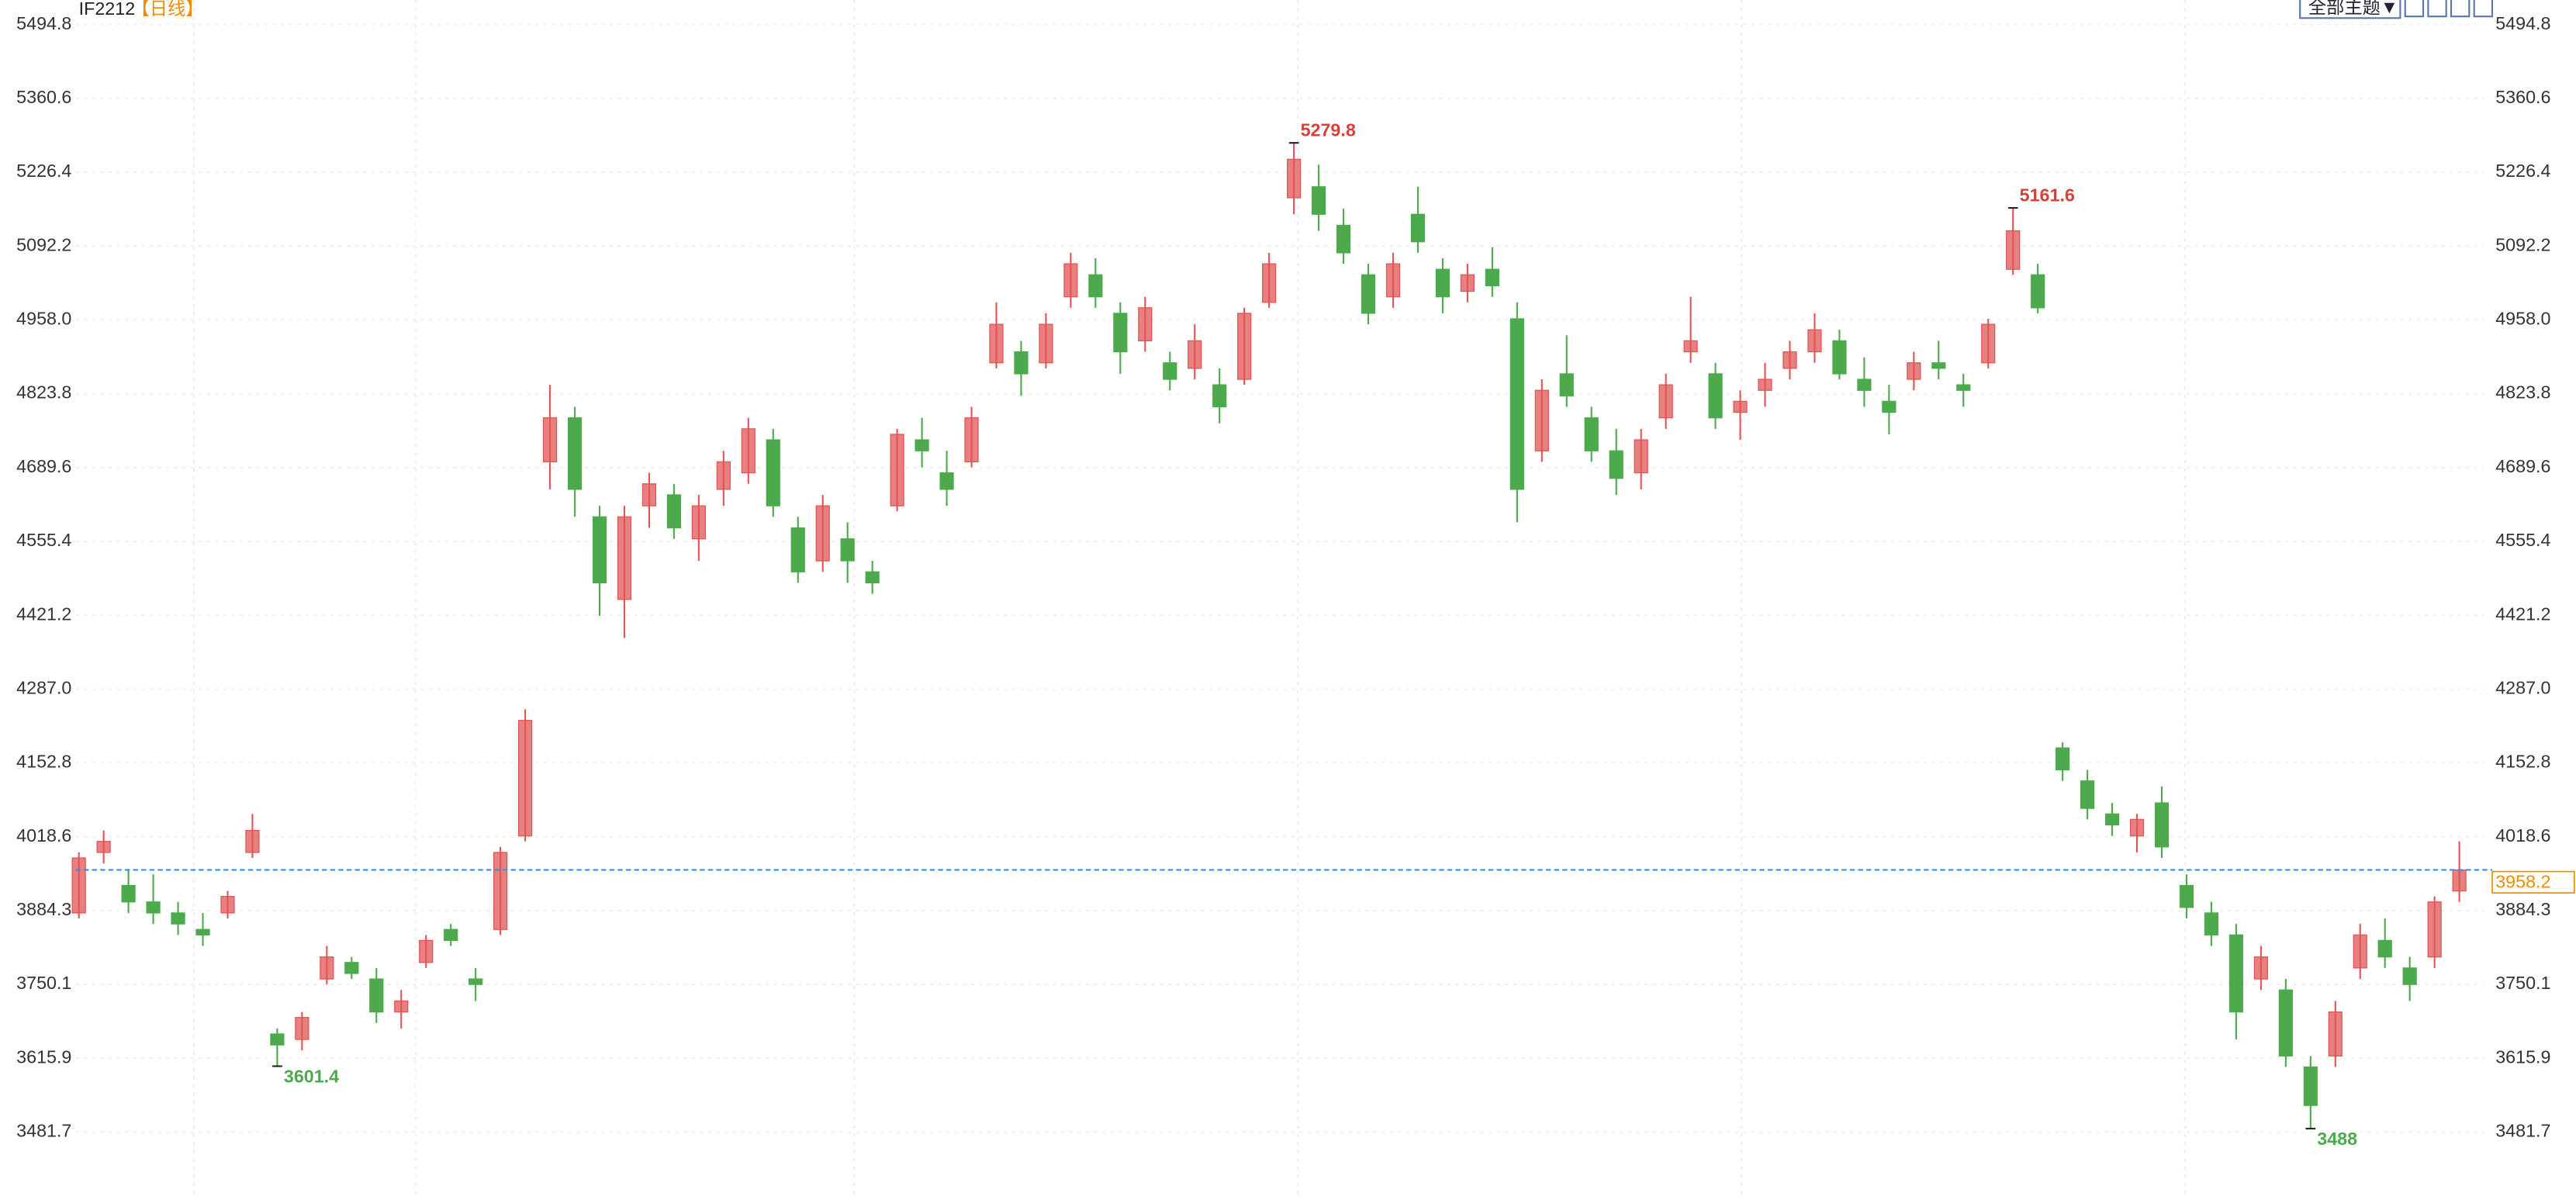  Describe the element at coordinates (1328, 130) in the screenshot. I see `high-label: 5279.8` at that location.